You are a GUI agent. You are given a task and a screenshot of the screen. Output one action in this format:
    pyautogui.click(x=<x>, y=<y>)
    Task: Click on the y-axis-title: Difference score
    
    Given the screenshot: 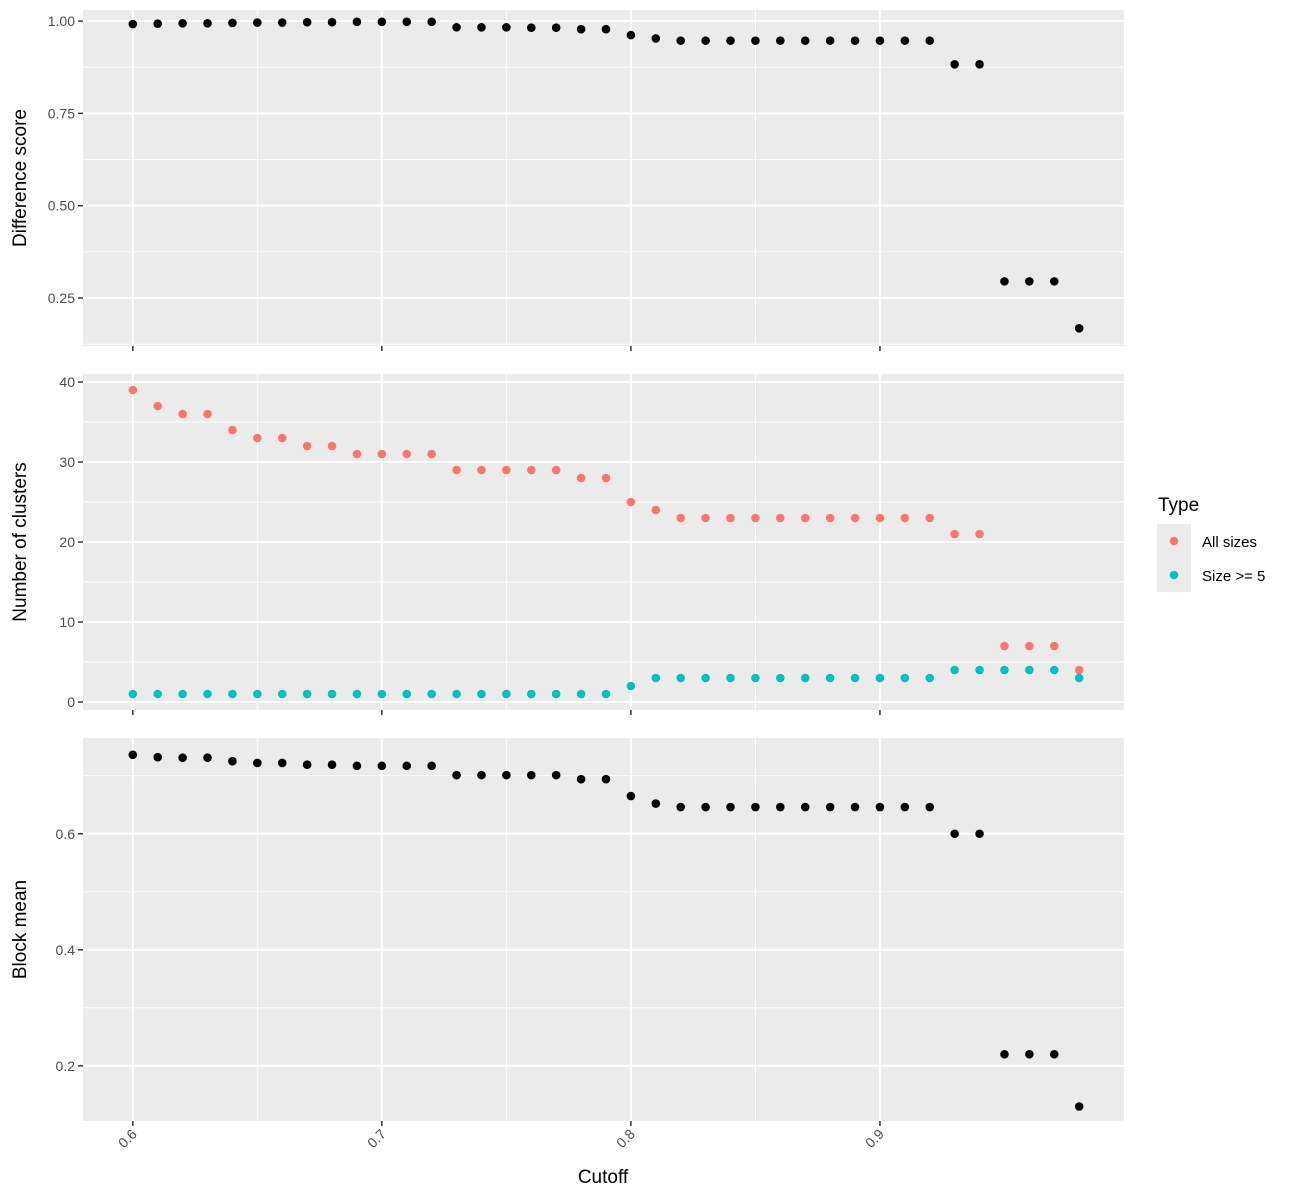 What is the action you would take?
    pyautogui.click(x=20, y=178)
    